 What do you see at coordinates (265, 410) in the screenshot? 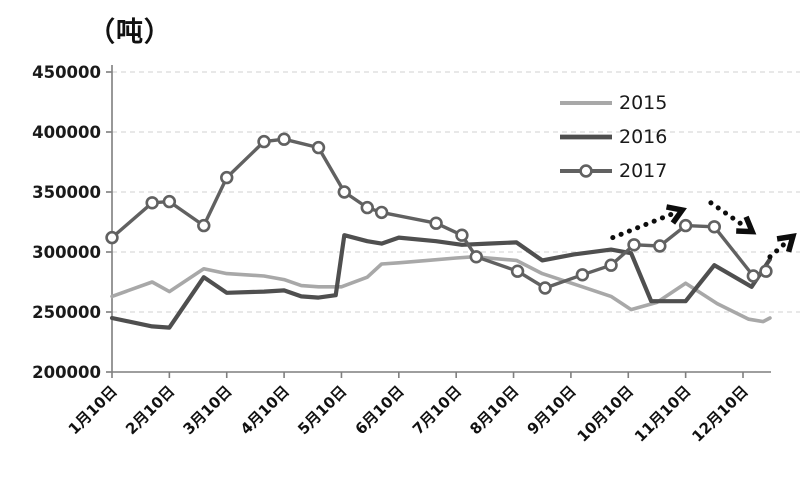
I see `x-tick-label: 4月10日` at bounding box center [265, 410].